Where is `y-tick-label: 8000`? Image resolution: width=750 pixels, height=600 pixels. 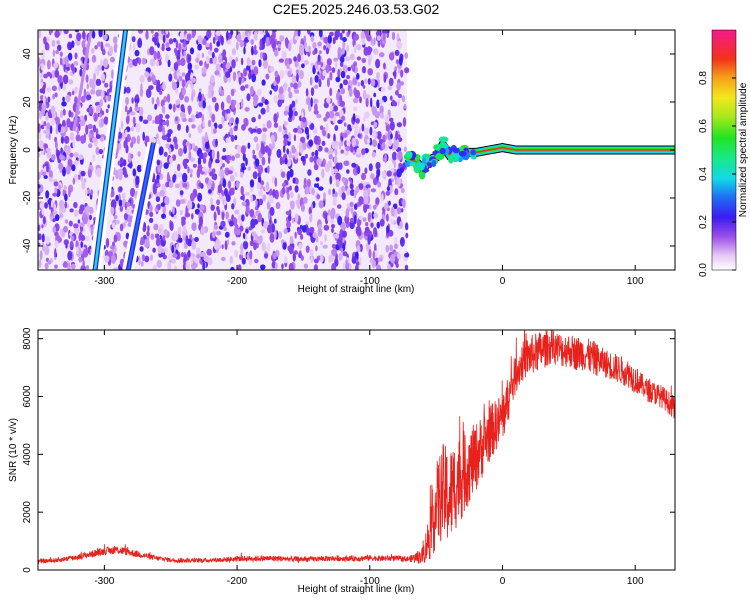 y-tick-label: 8000 is located at coordinates (27, 338).